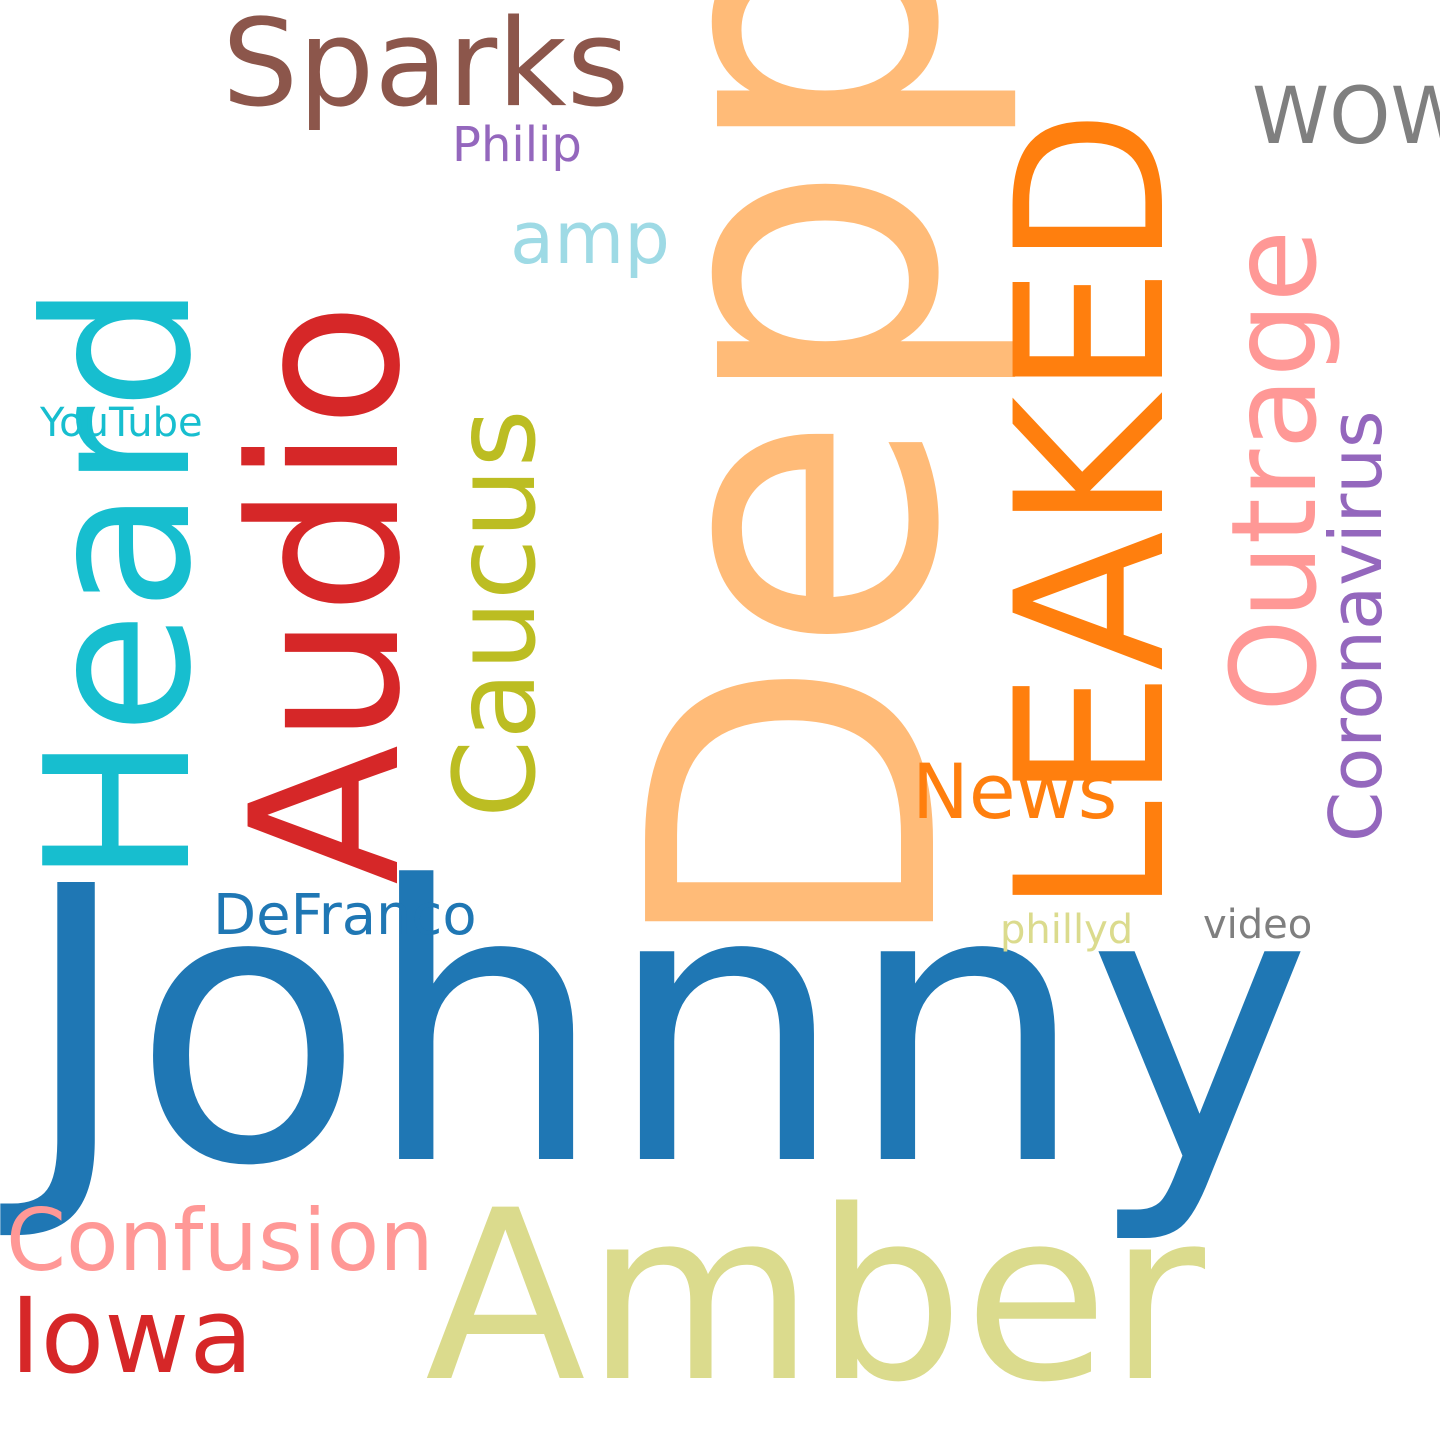 The image size is (1440, 1440). I want to click on word-iowa: Iowa, so click(132, 1336).